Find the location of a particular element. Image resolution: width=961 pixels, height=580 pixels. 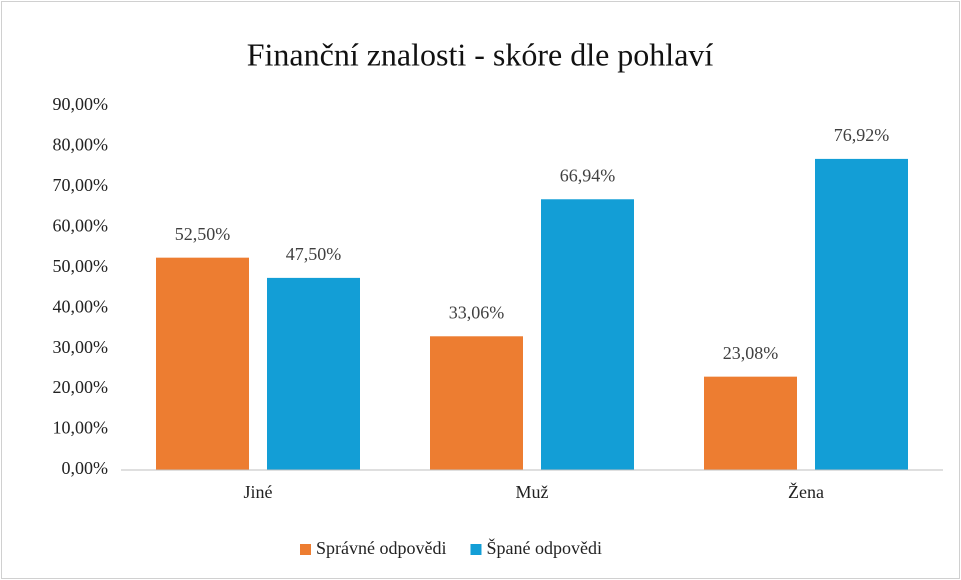

value-label: 66,94% is located at coordinates (588, 175).